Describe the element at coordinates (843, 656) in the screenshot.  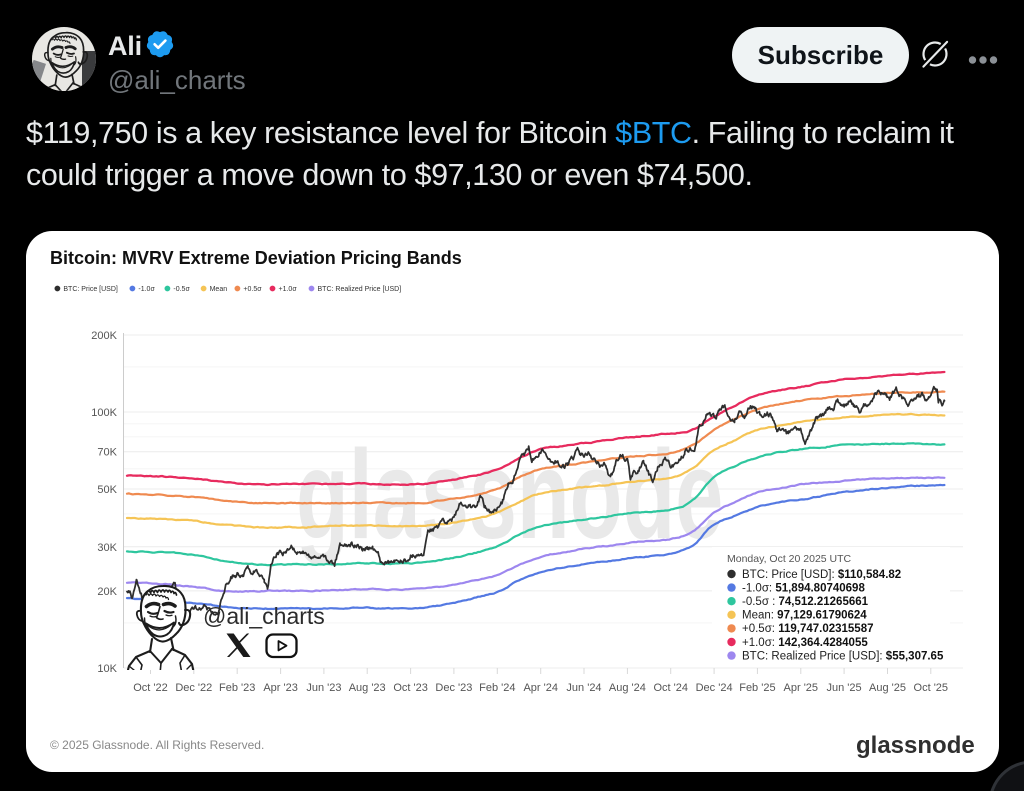
I see `svg-text:BTC: Realized Price [USD]: $55: BTC: Realized Price [USD]: $55,307.65` at that location.